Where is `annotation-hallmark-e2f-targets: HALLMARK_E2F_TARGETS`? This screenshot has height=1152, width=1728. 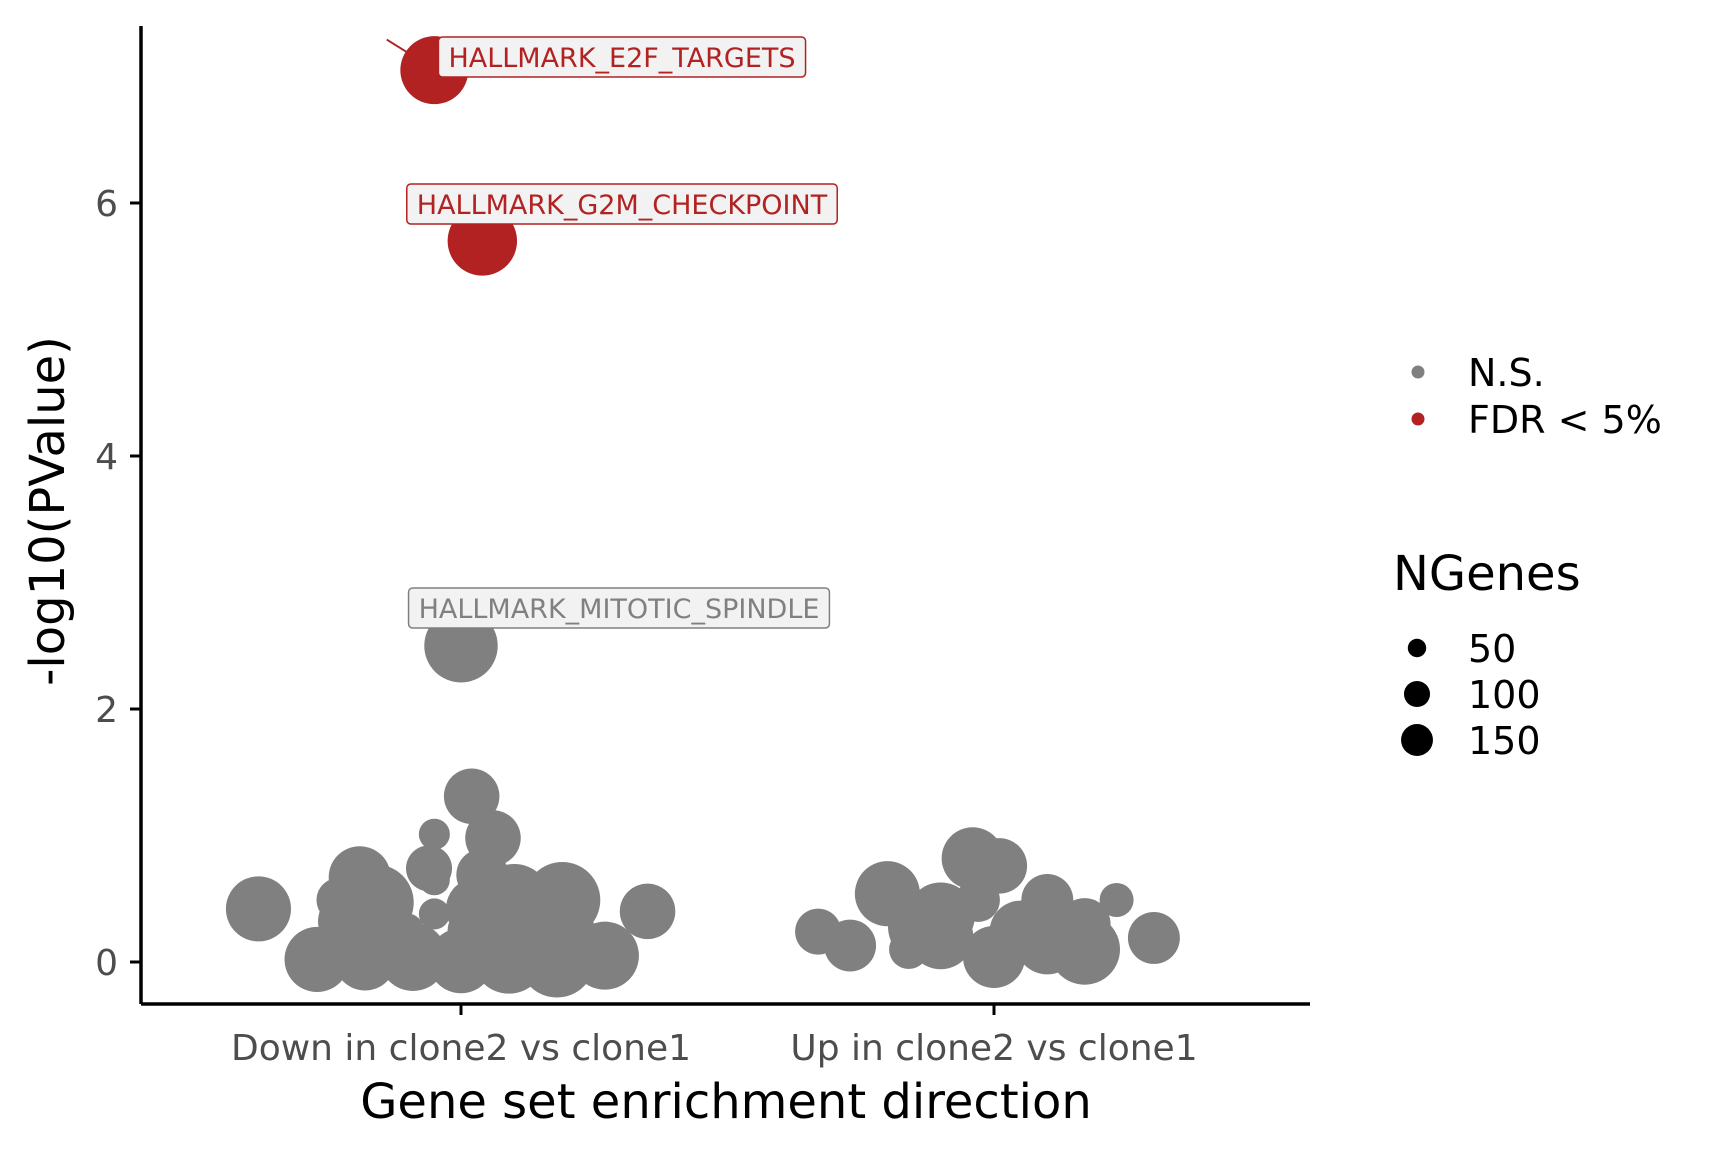
annotation-hallmark-e2f-targets: HALLMARK_E2F_TARGETS is located at coordinates (596, 57).